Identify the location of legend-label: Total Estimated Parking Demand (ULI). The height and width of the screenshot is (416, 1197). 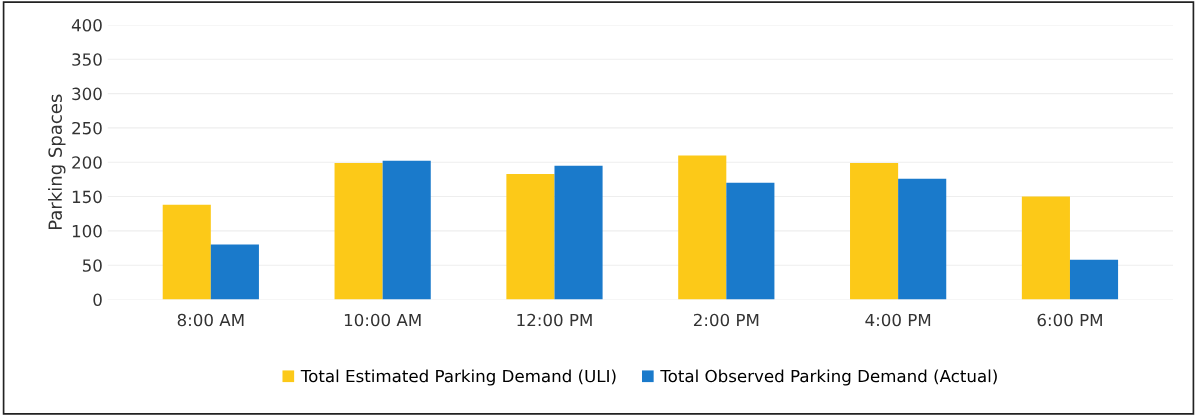
(458, 377).